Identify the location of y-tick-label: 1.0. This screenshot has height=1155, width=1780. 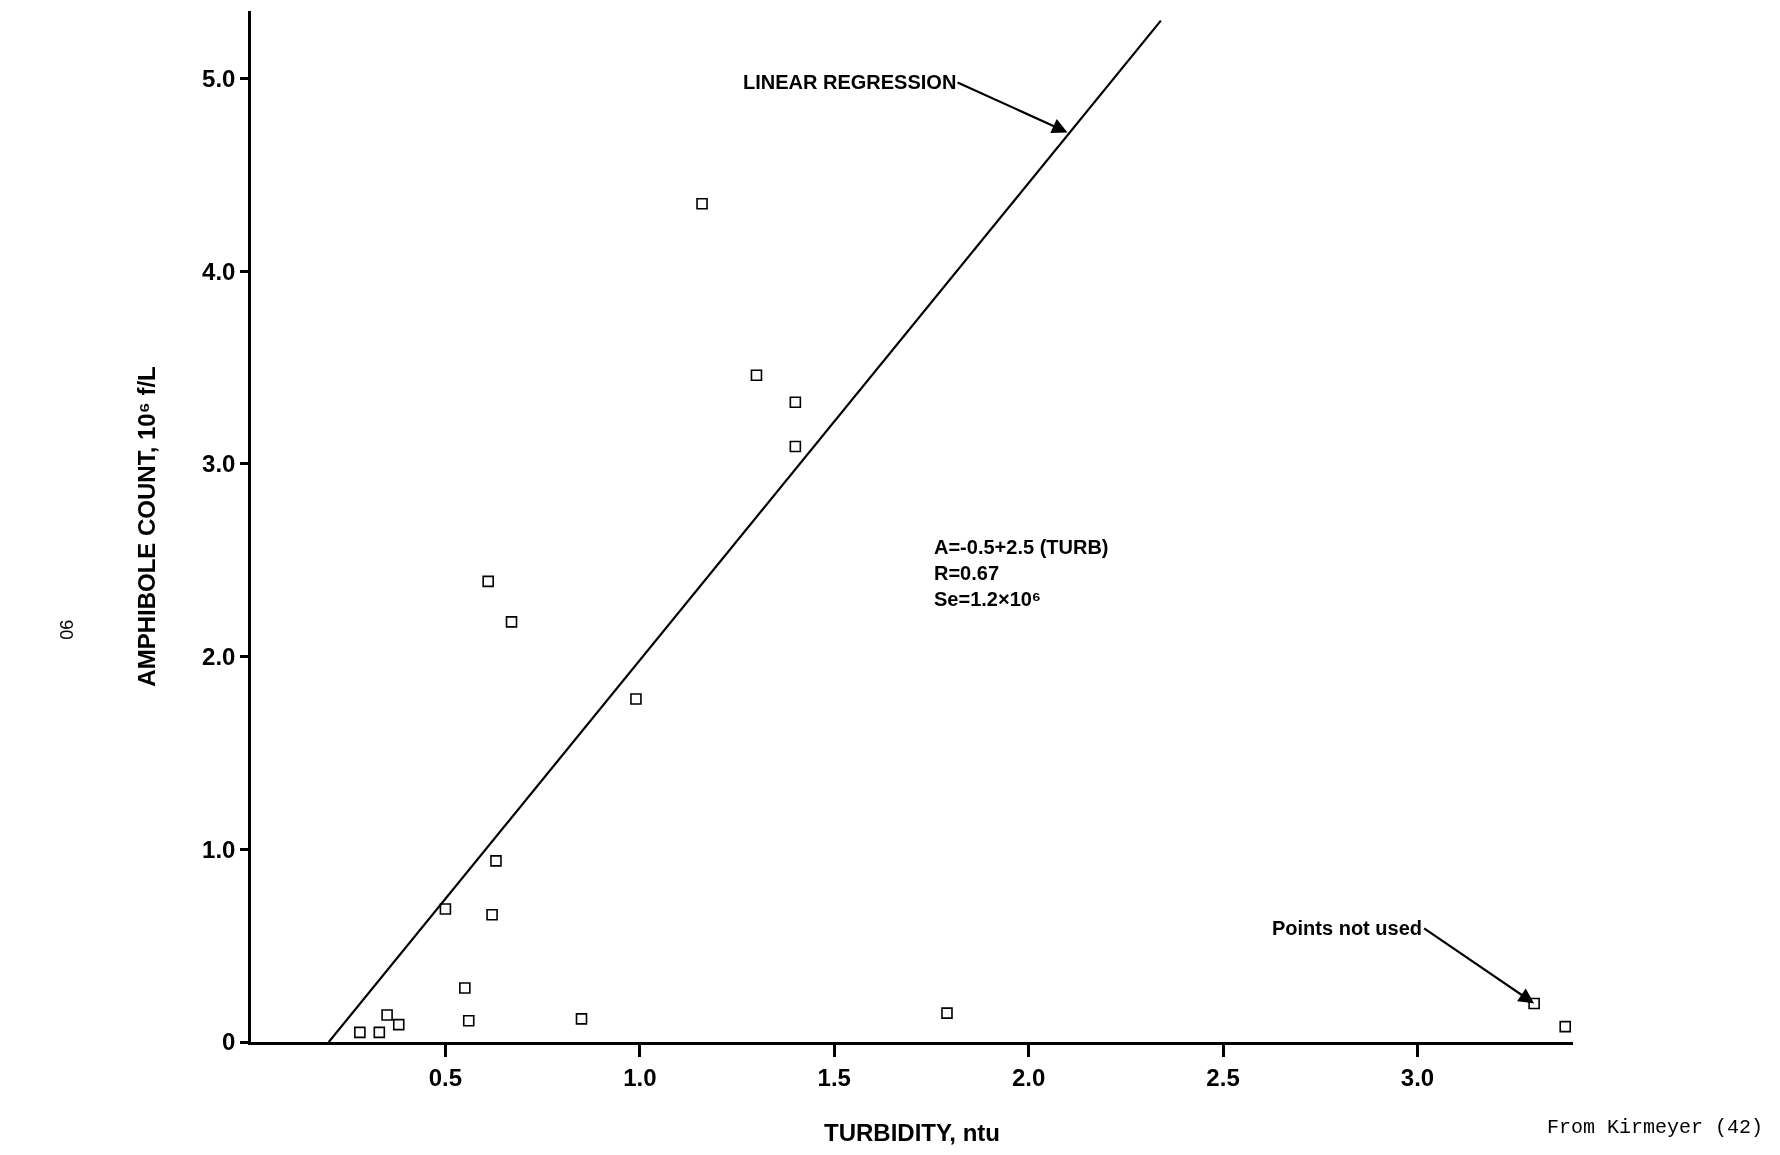
(219, 849).